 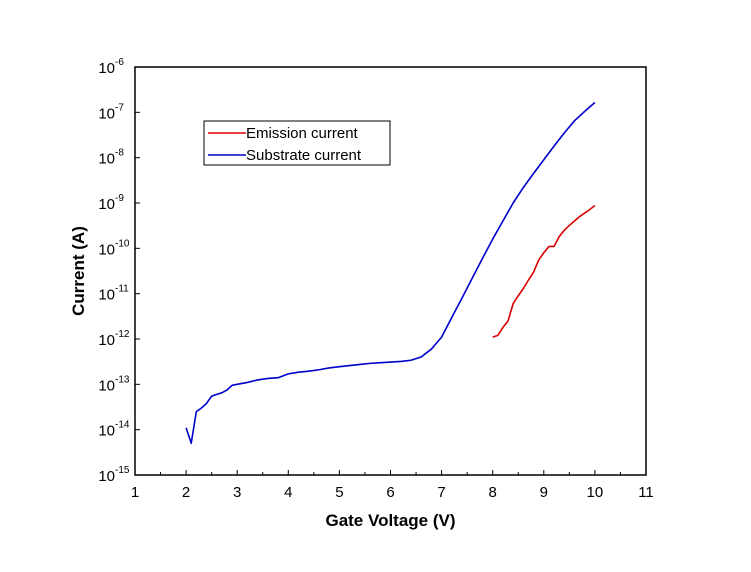 What do you see at coordinates (237, 492) in the screenshot?
I see `x-tick-label: 3` at bounding box center [237, 492].